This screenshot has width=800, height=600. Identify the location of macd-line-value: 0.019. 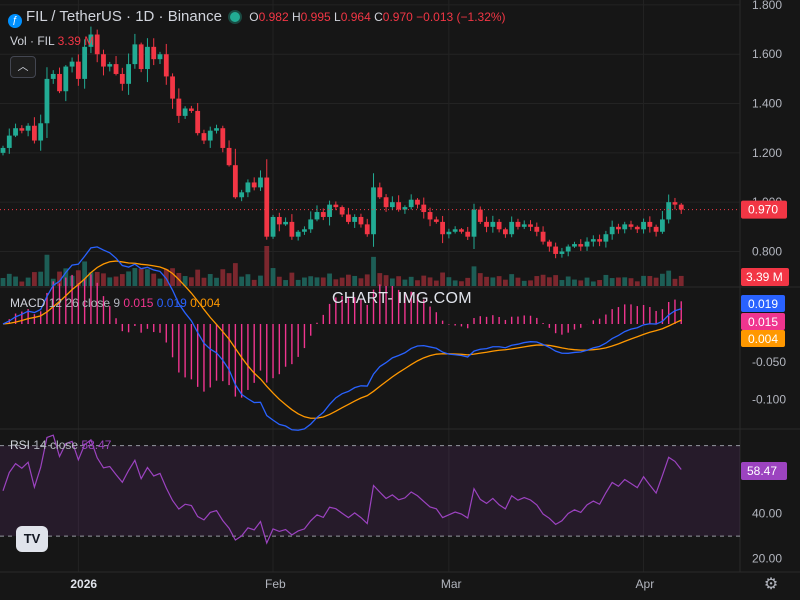
(171, 303).